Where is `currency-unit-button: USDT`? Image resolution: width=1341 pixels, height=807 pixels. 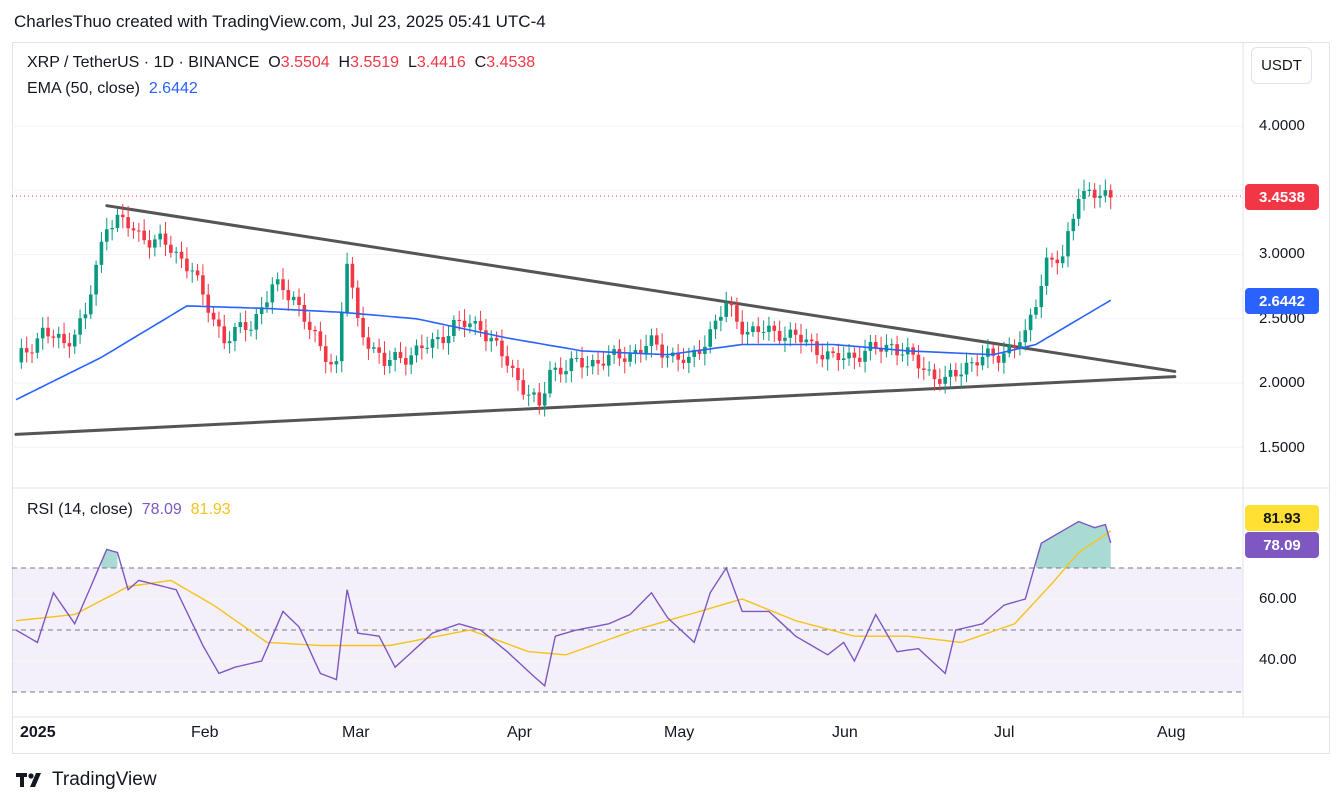
currency-unit-button: USDT is located at coordinates (1281, 65).